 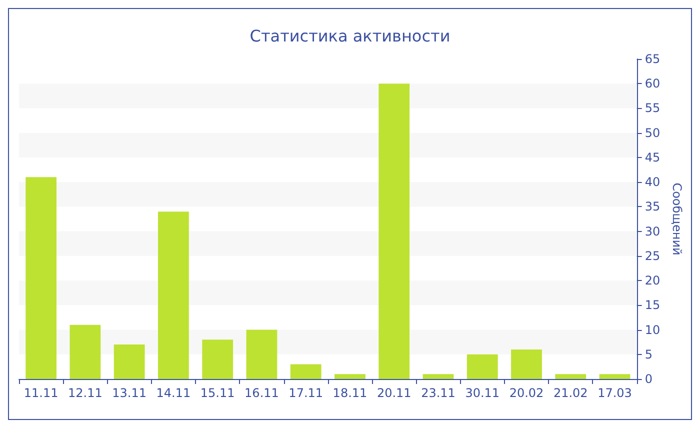 What do you see at coordinates (652, 108) in the screenshot?
I see `y-tick-label: 55` at bounding box center [652, 108].